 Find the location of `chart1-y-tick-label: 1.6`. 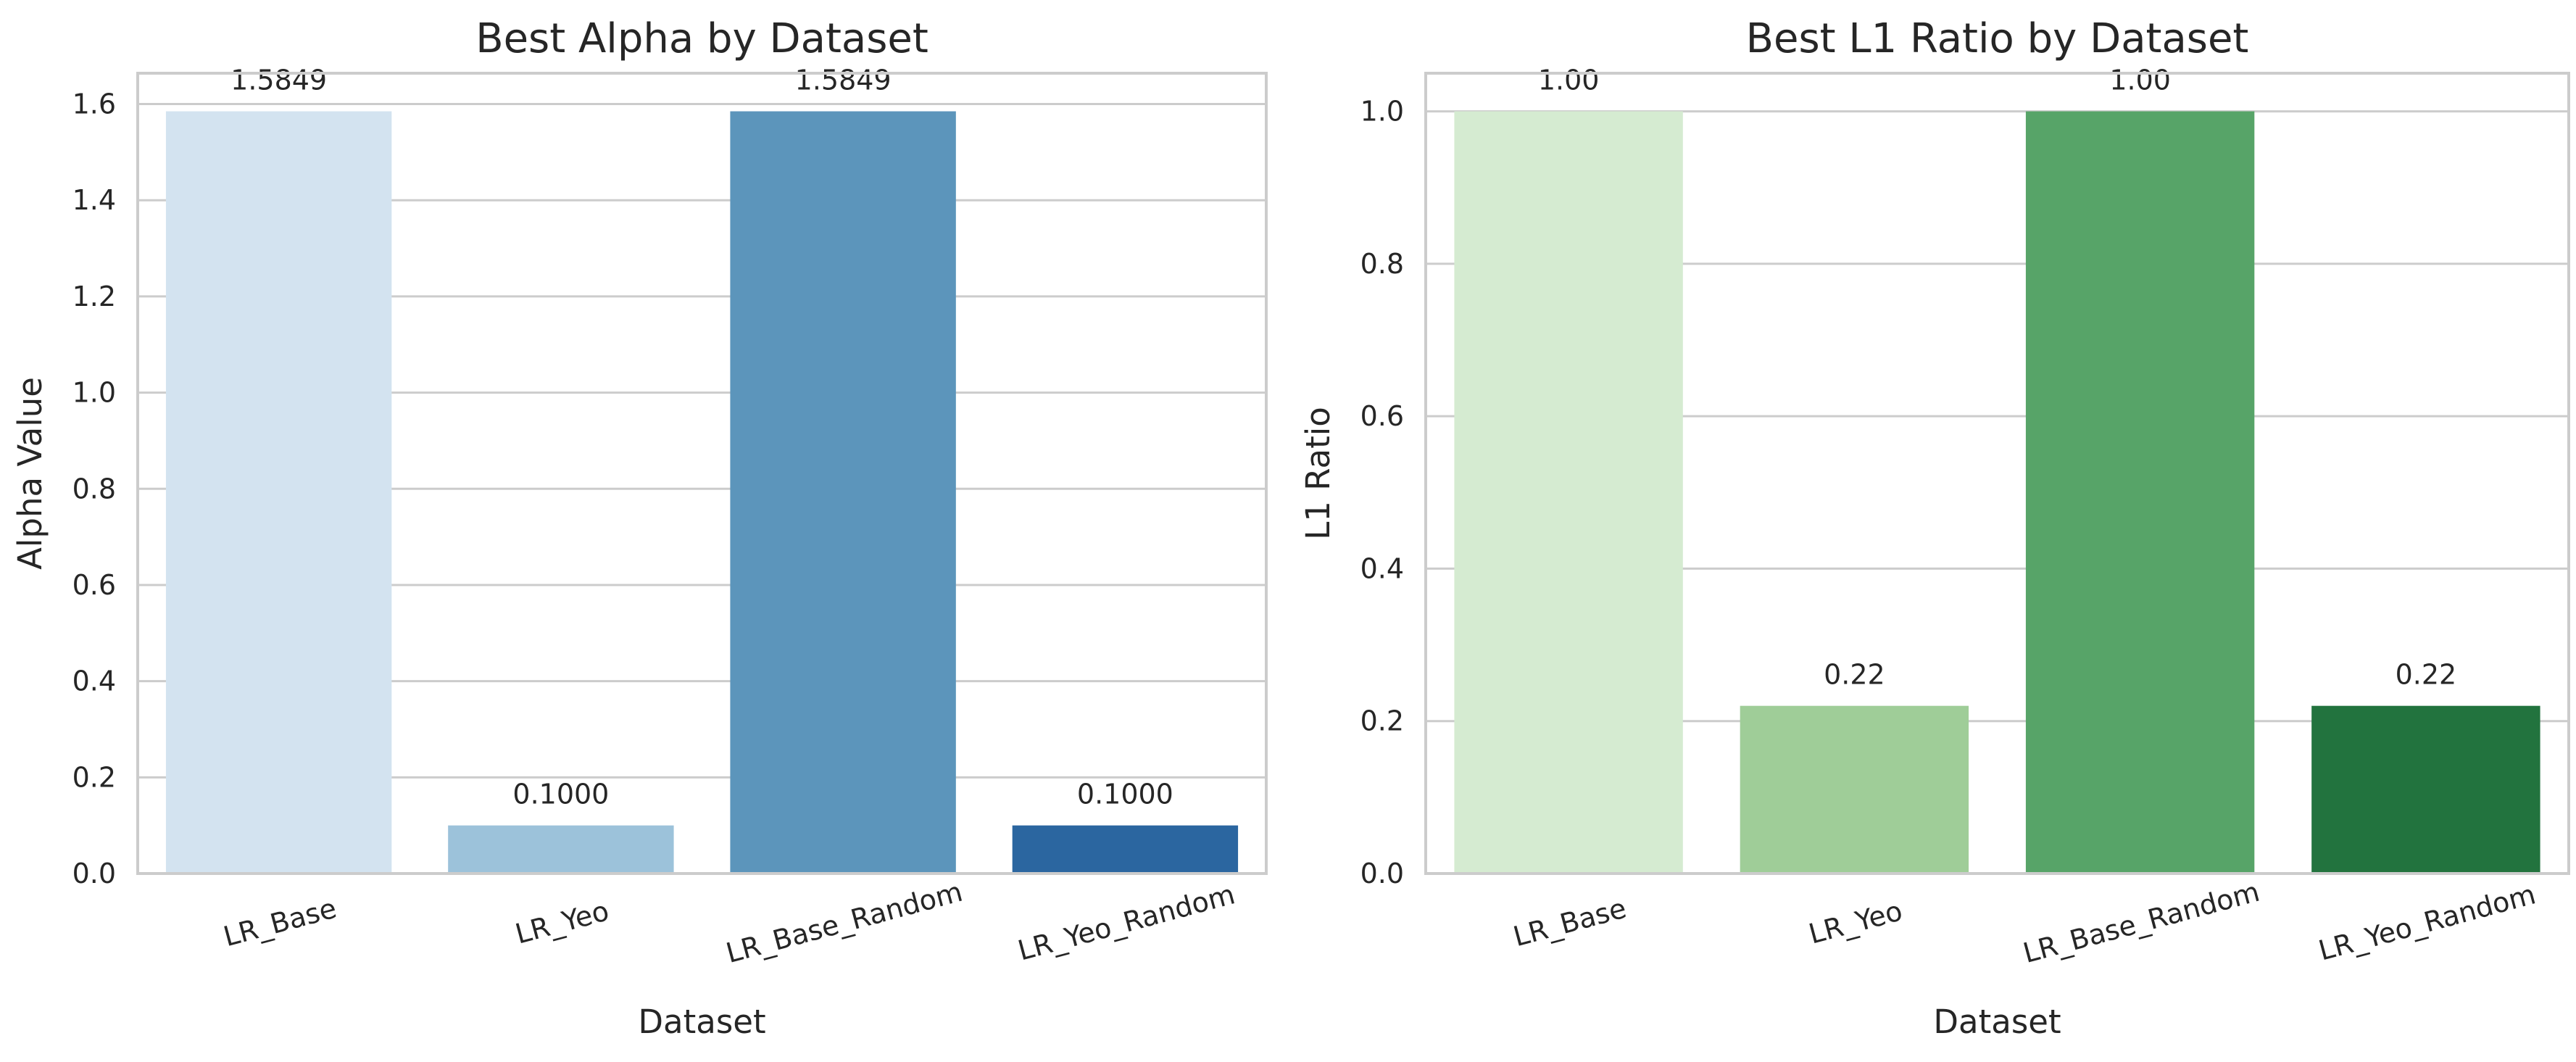

chart1-y-tick-label: 1.6 is located at coordinates (94, 104).